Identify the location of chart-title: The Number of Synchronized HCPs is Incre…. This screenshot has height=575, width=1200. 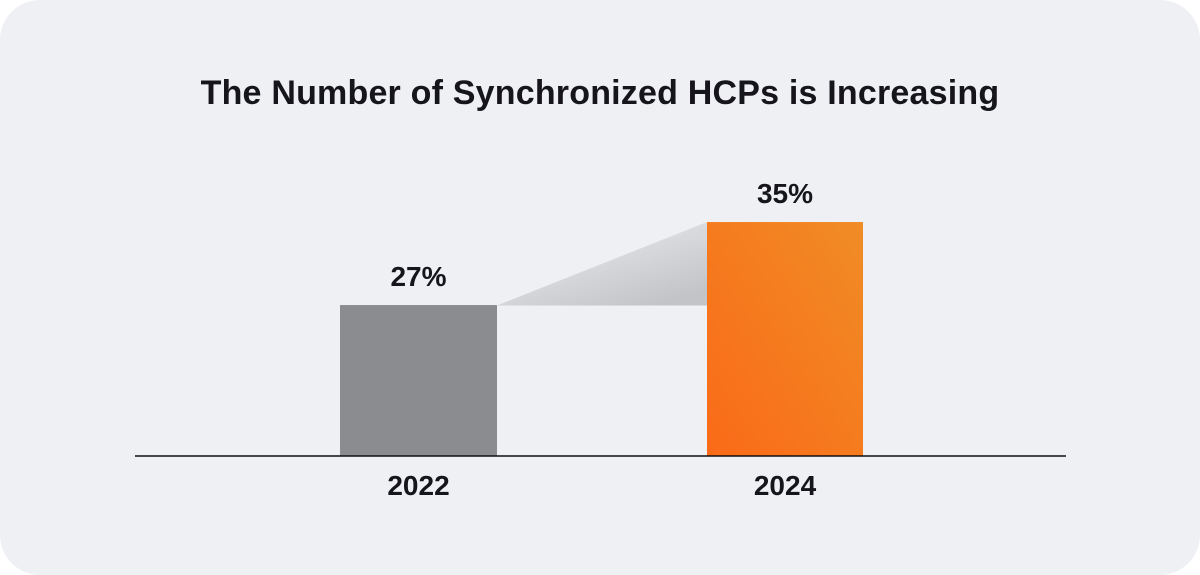
(600, 93).